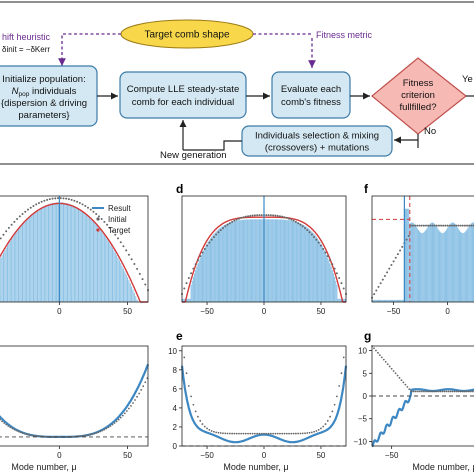  Describe the element at coordinates (365, 396) in the screenshot. I see `panel-g-ytick-label: 0` at that location.